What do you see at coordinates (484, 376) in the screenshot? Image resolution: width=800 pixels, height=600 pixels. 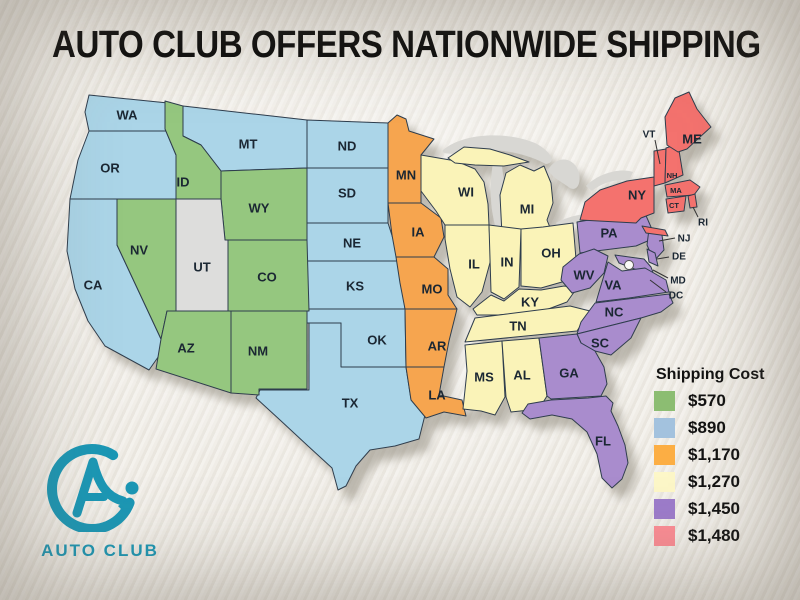 I see `state-label-ms: MS` at bounding box center [484, 376].